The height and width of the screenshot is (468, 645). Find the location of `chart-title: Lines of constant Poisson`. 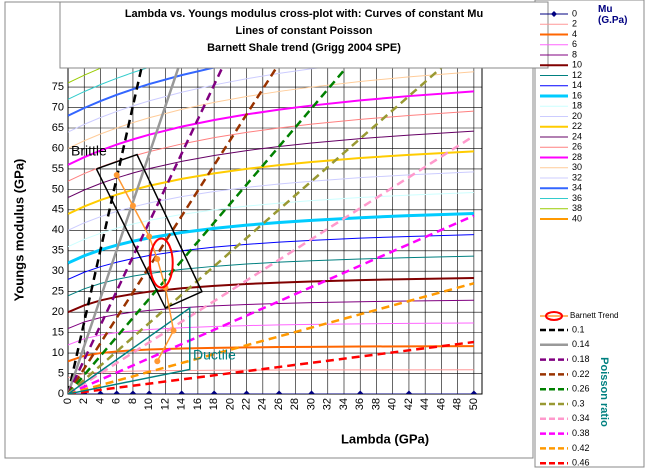

chart-title: Lines of constant Poisson is located at coordinates (304, 31).